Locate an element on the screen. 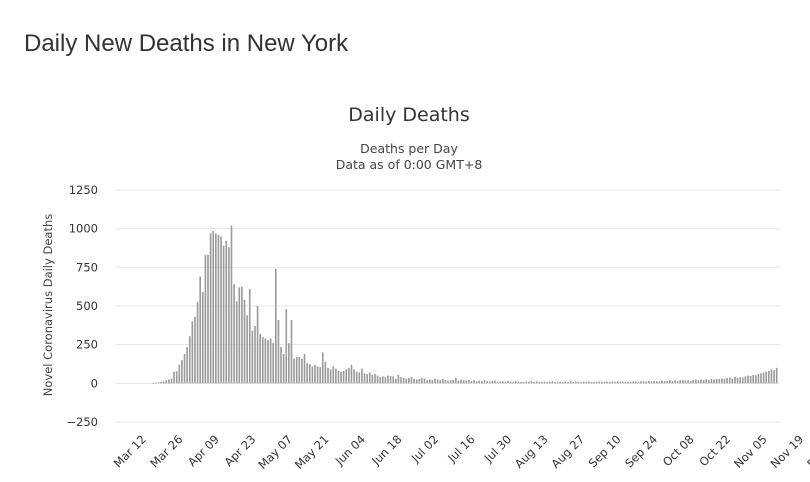 The image size is (810, 482). x-tick-label: Sep 24 is located at coordinates (641, 451).